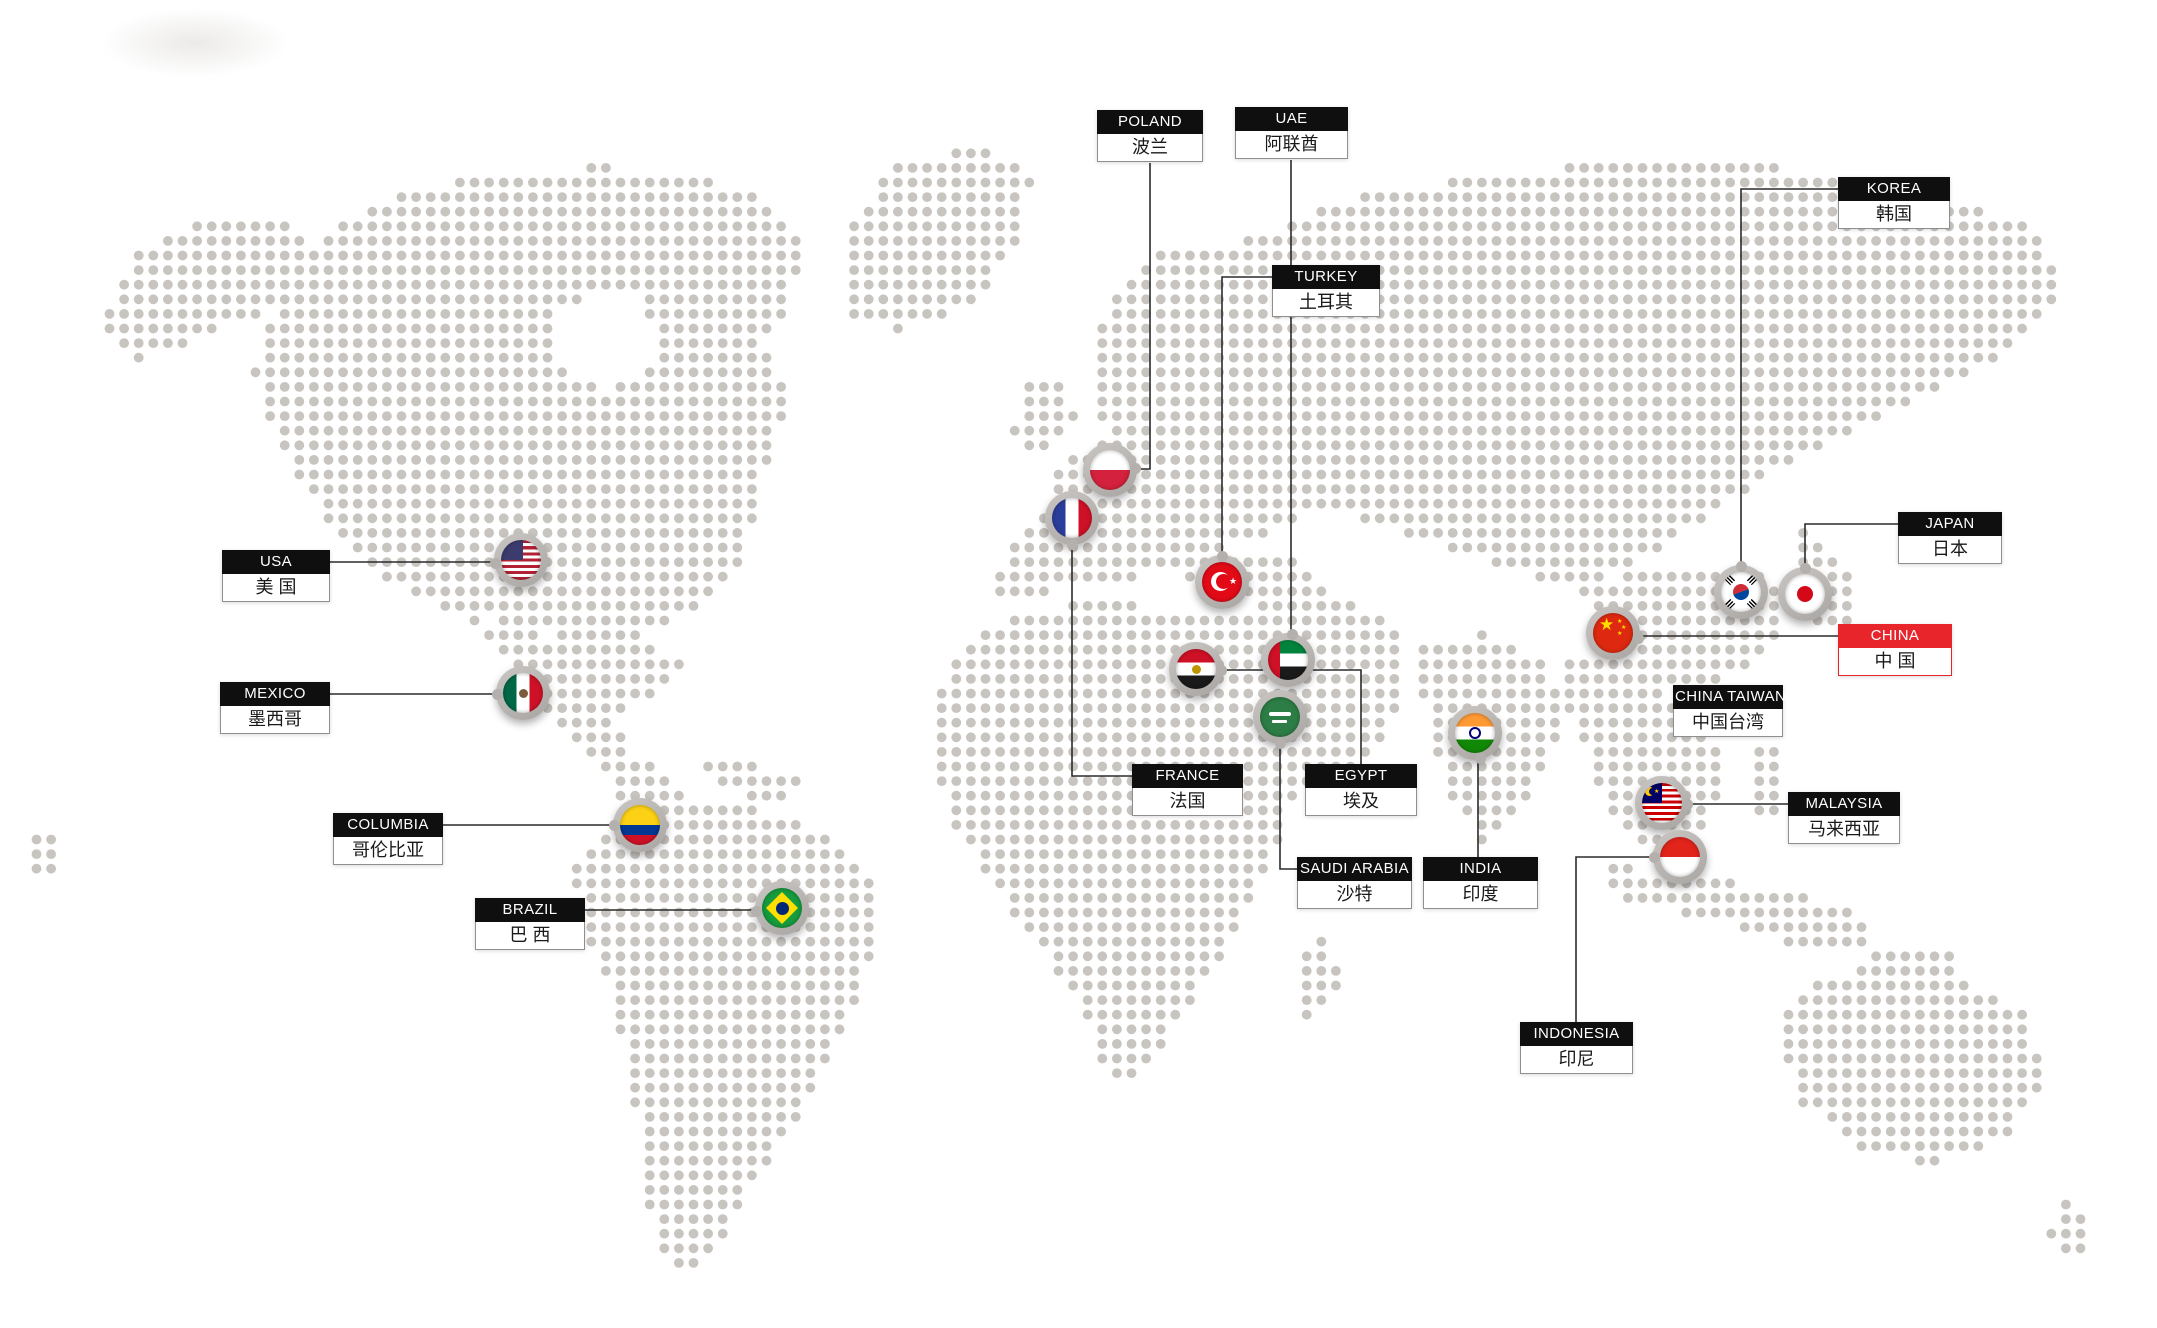 This screenshot has width=2157, height=1328. I want to click on taegeuk-emblem, so click(1741, 592).